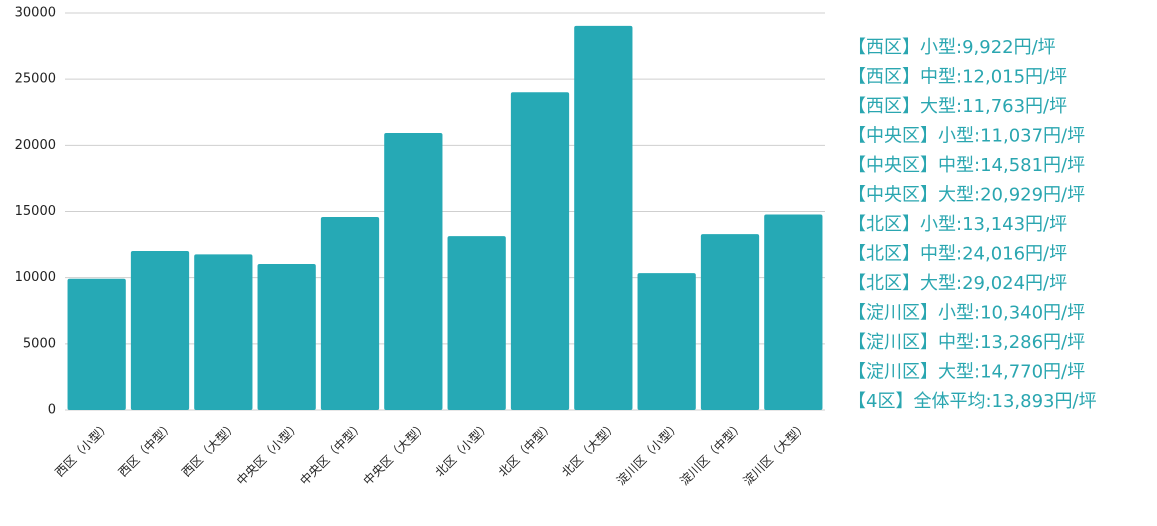  I want to click on x-tick-label: 西区（大型）, so click(209, 449).